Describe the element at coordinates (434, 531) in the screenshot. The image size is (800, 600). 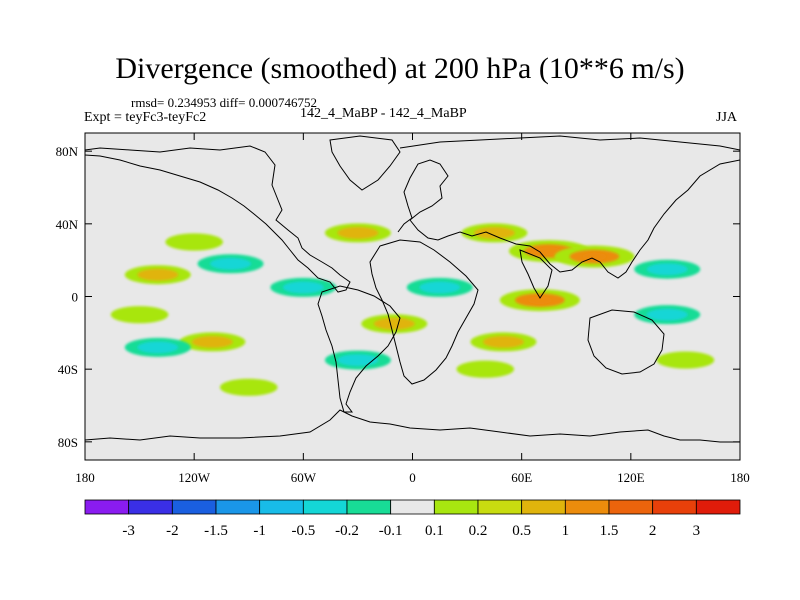
I see `colorbar-label: 0.1` at that location.